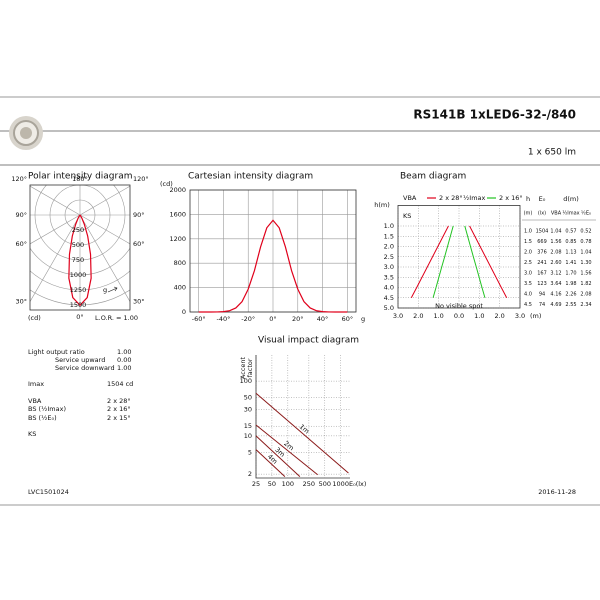 Image resolution: width=600 pixels, height=600 pixels. What do you see at coordinates (112, 289) in the screenshot?
I see `polar-g-arrow` at bounding box center [112, 289].